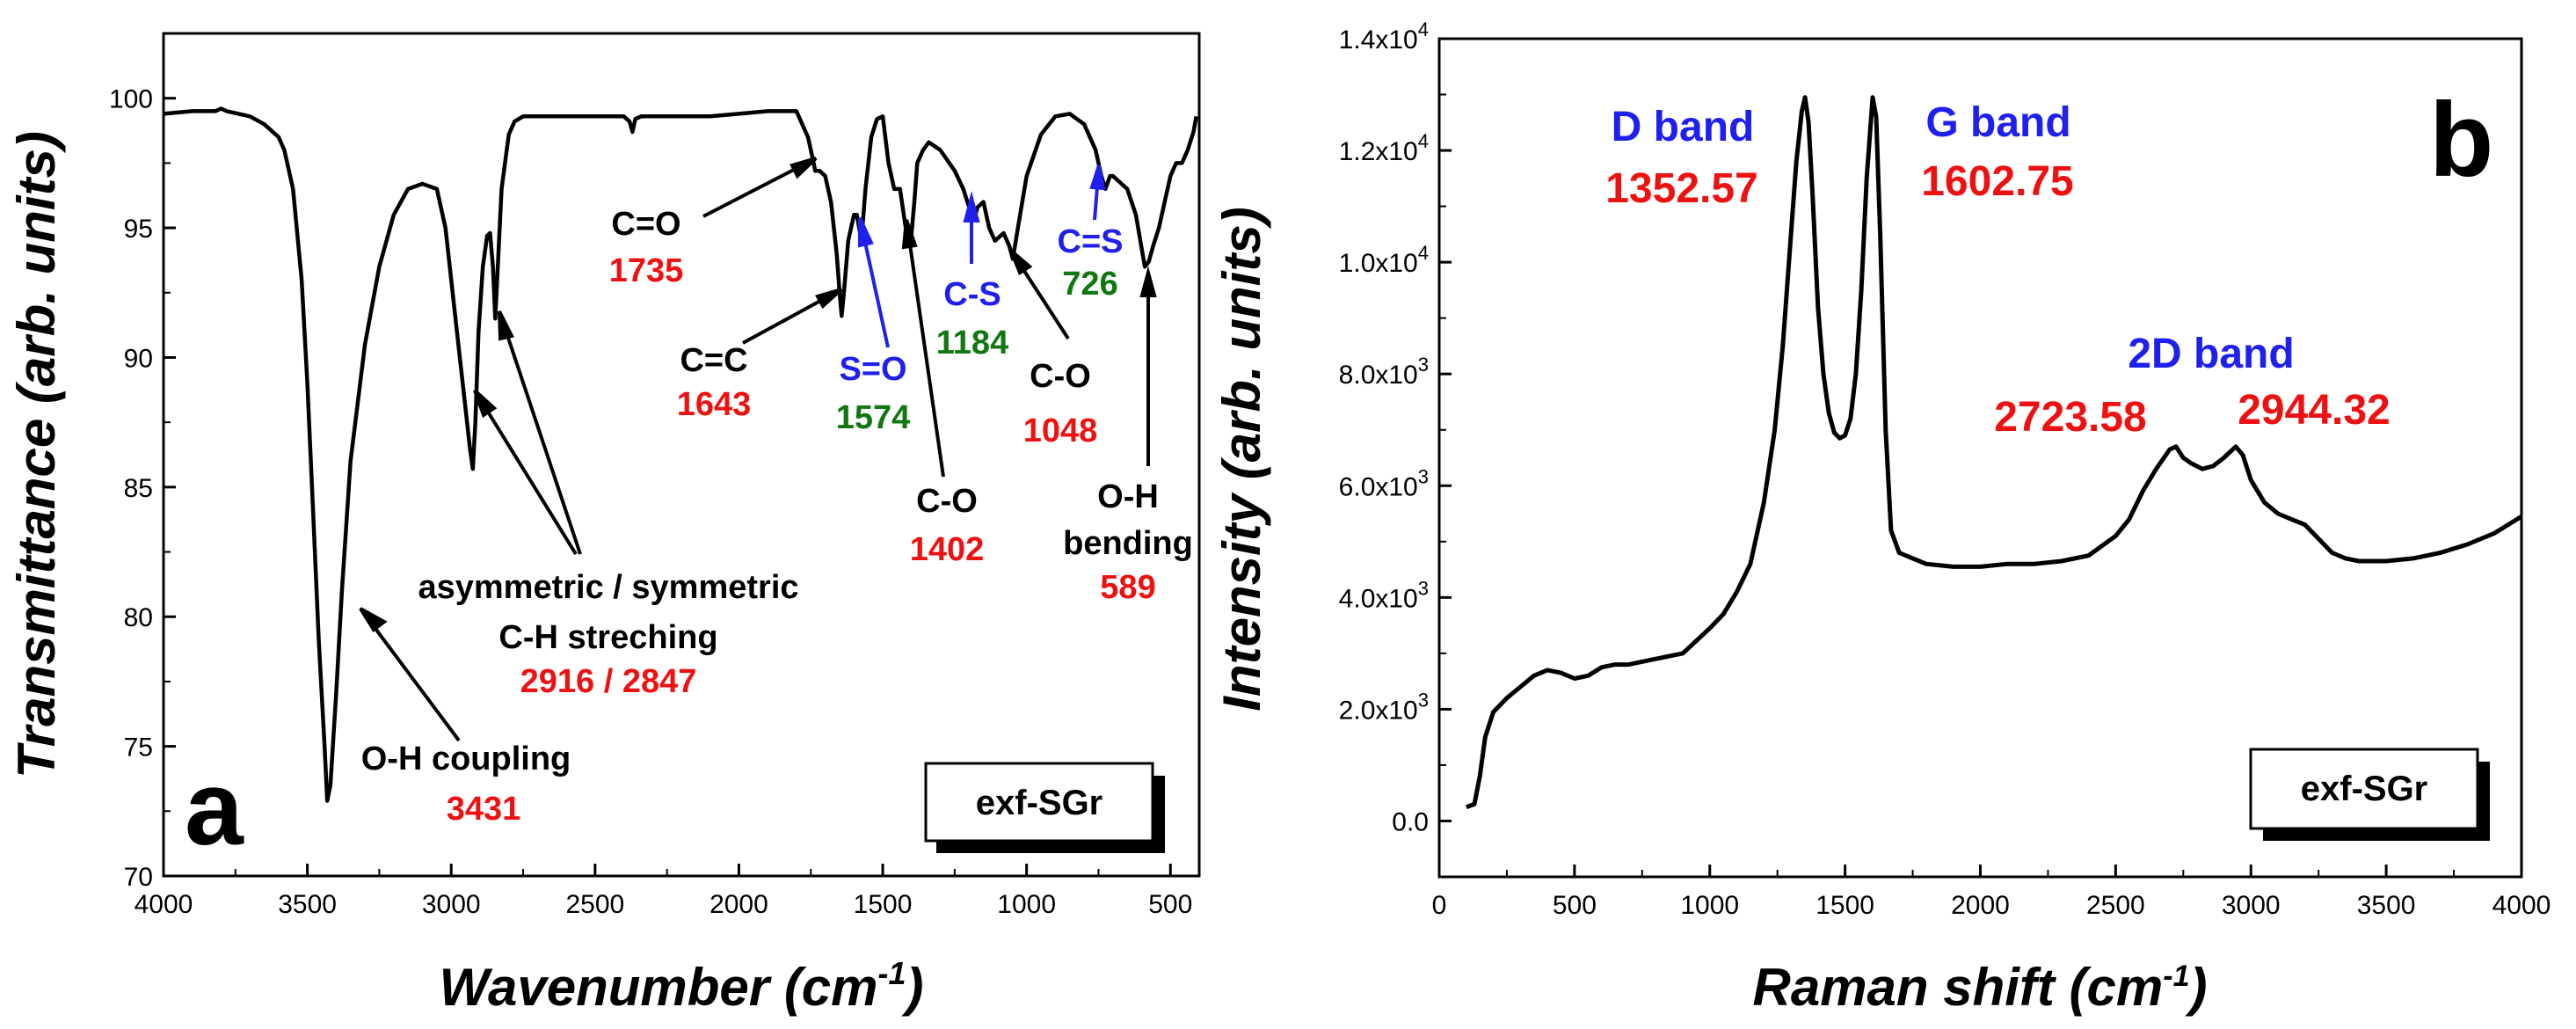 This screenshot has width=2576, height=1029. Describe the element at coordinates (138, 617) in the screenshot. I see `y-tick-label: 80` at that location.